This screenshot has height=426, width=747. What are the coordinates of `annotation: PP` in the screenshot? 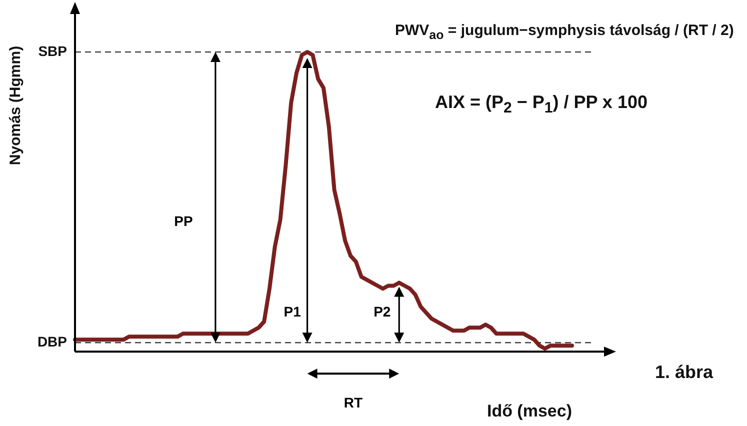 It's located at (183, 221).